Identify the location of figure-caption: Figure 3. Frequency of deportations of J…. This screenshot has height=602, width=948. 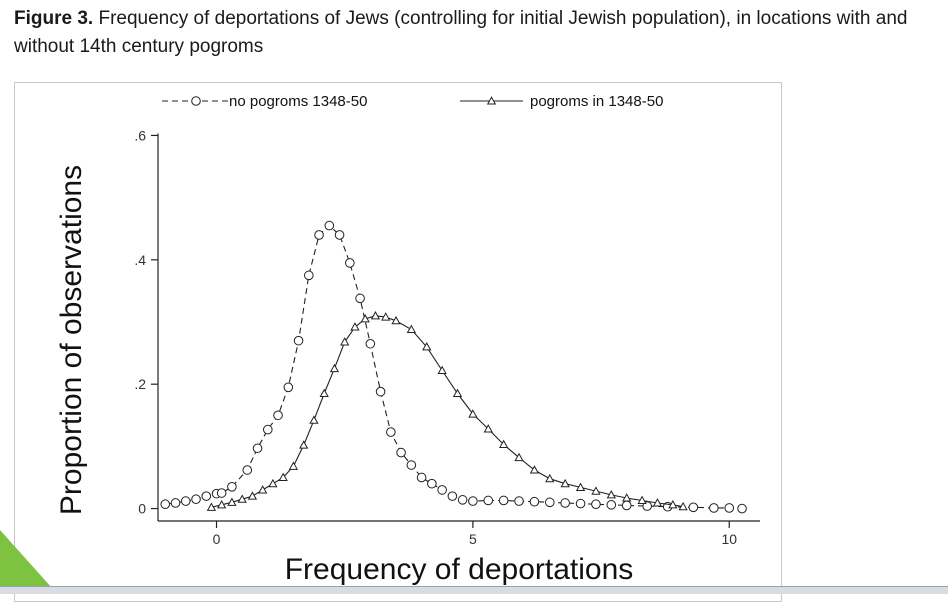
(479, 33).